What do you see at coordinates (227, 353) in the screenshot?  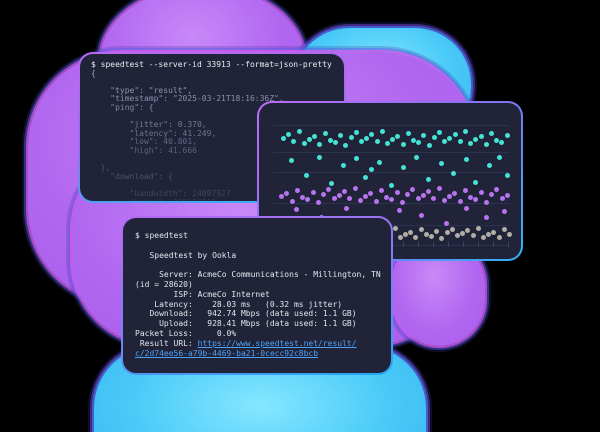 I see `result-url-link: c/2d74ee56-a79b-4469-ba21-0cecc92c8bcb` at bounding box center [227, 353].